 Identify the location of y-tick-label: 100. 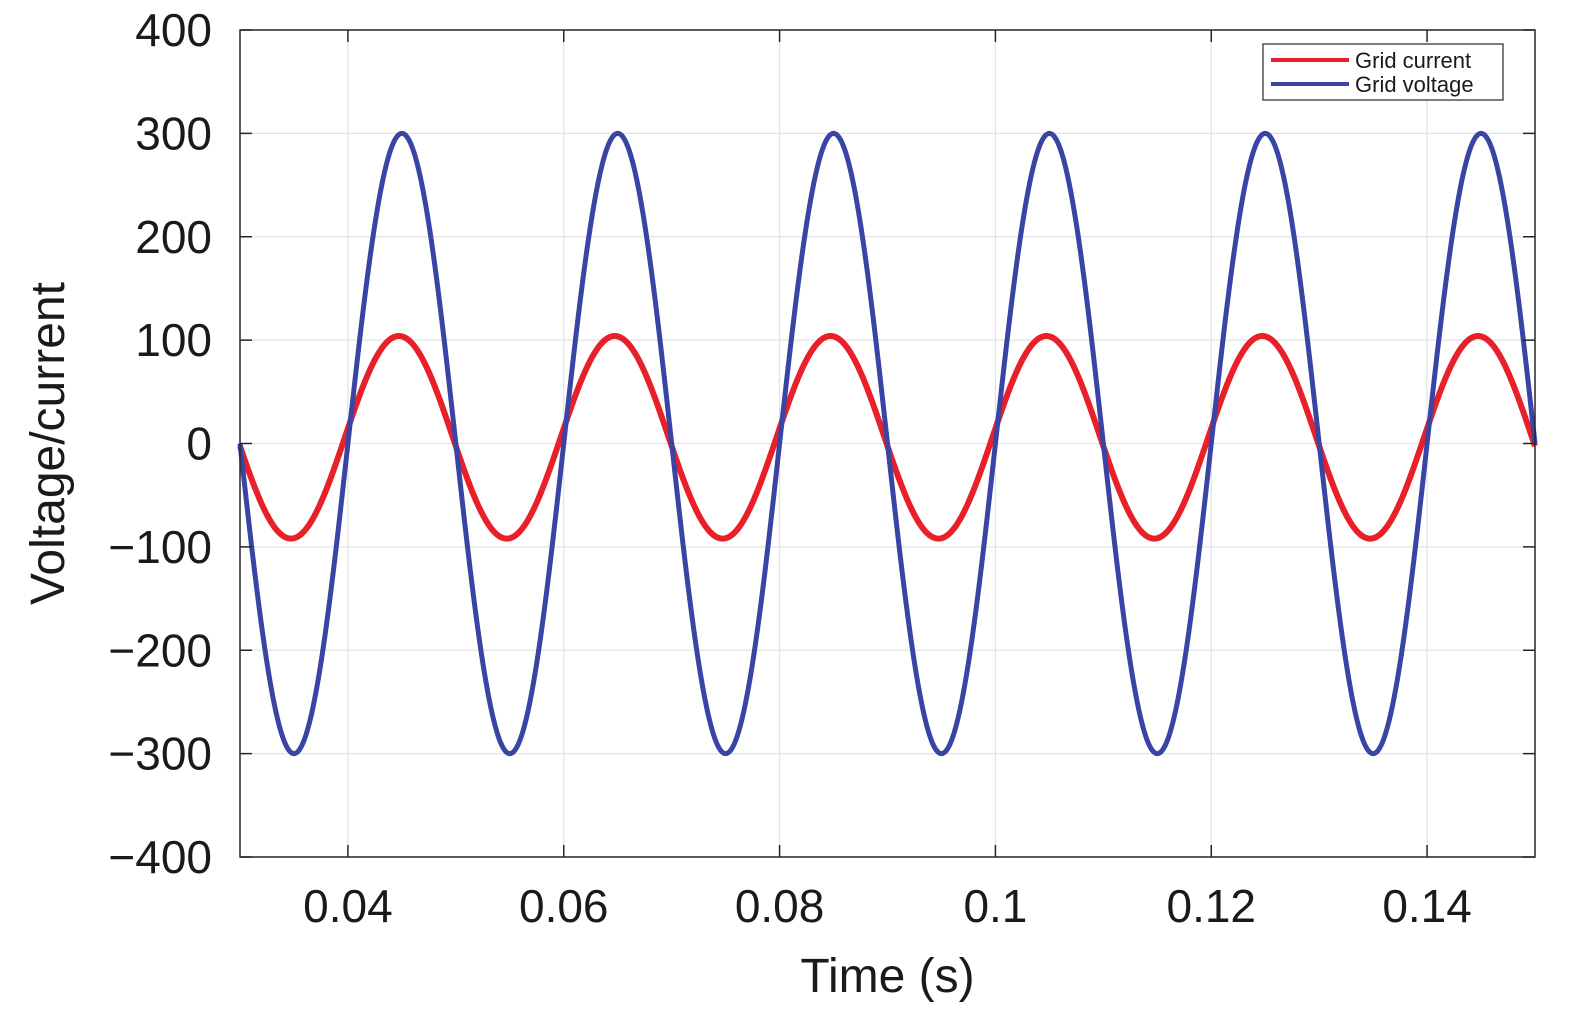
(173, 340).